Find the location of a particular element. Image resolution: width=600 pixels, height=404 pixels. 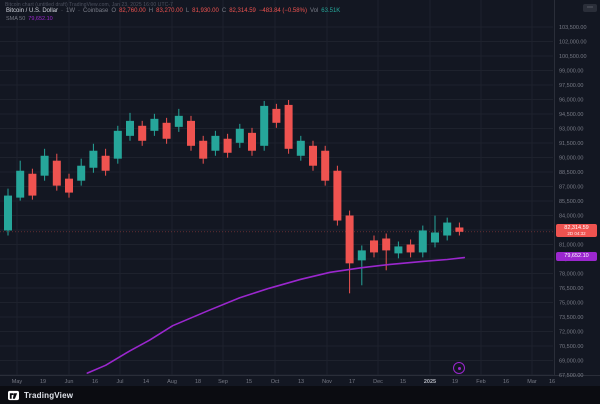

exchange-label: Coinbase is located at coordinates (96, 11).